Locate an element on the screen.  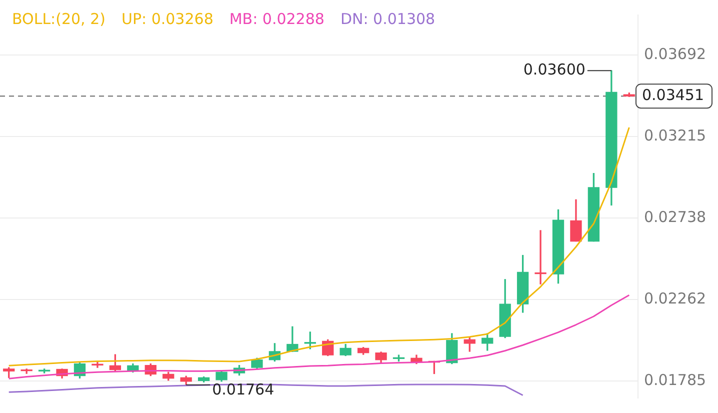
text: DN: 0.01308 is located at coordinates (388, 19).